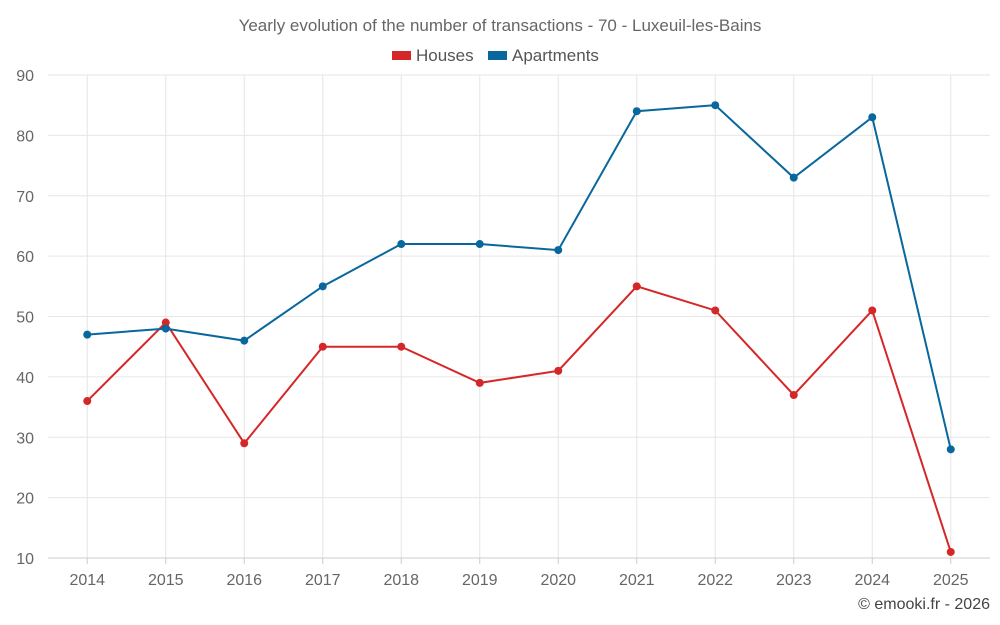  I want to click on point-houses-2022, so click(715, 310).